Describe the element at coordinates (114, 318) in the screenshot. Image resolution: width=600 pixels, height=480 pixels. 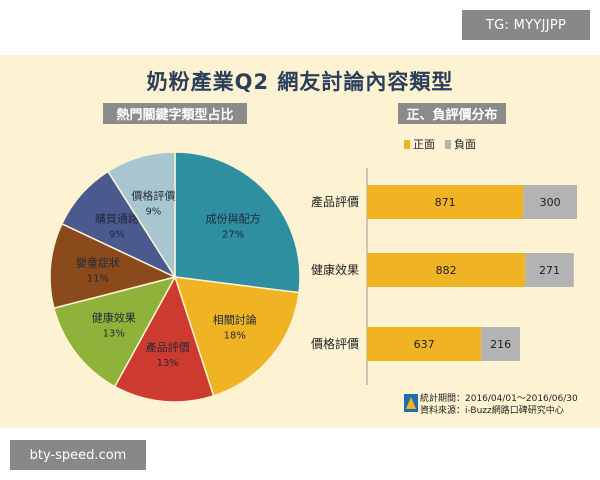
I see `pie-slice-label: 健康效果` at that location.